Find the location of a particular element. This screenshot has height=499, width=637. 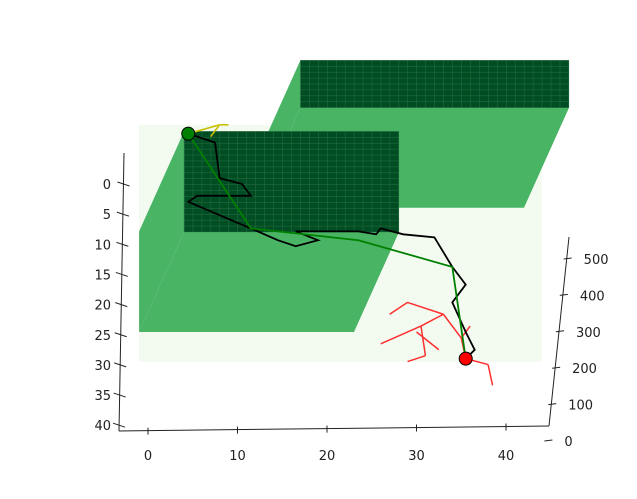

goal-marker is located at coordinates (465, 358).